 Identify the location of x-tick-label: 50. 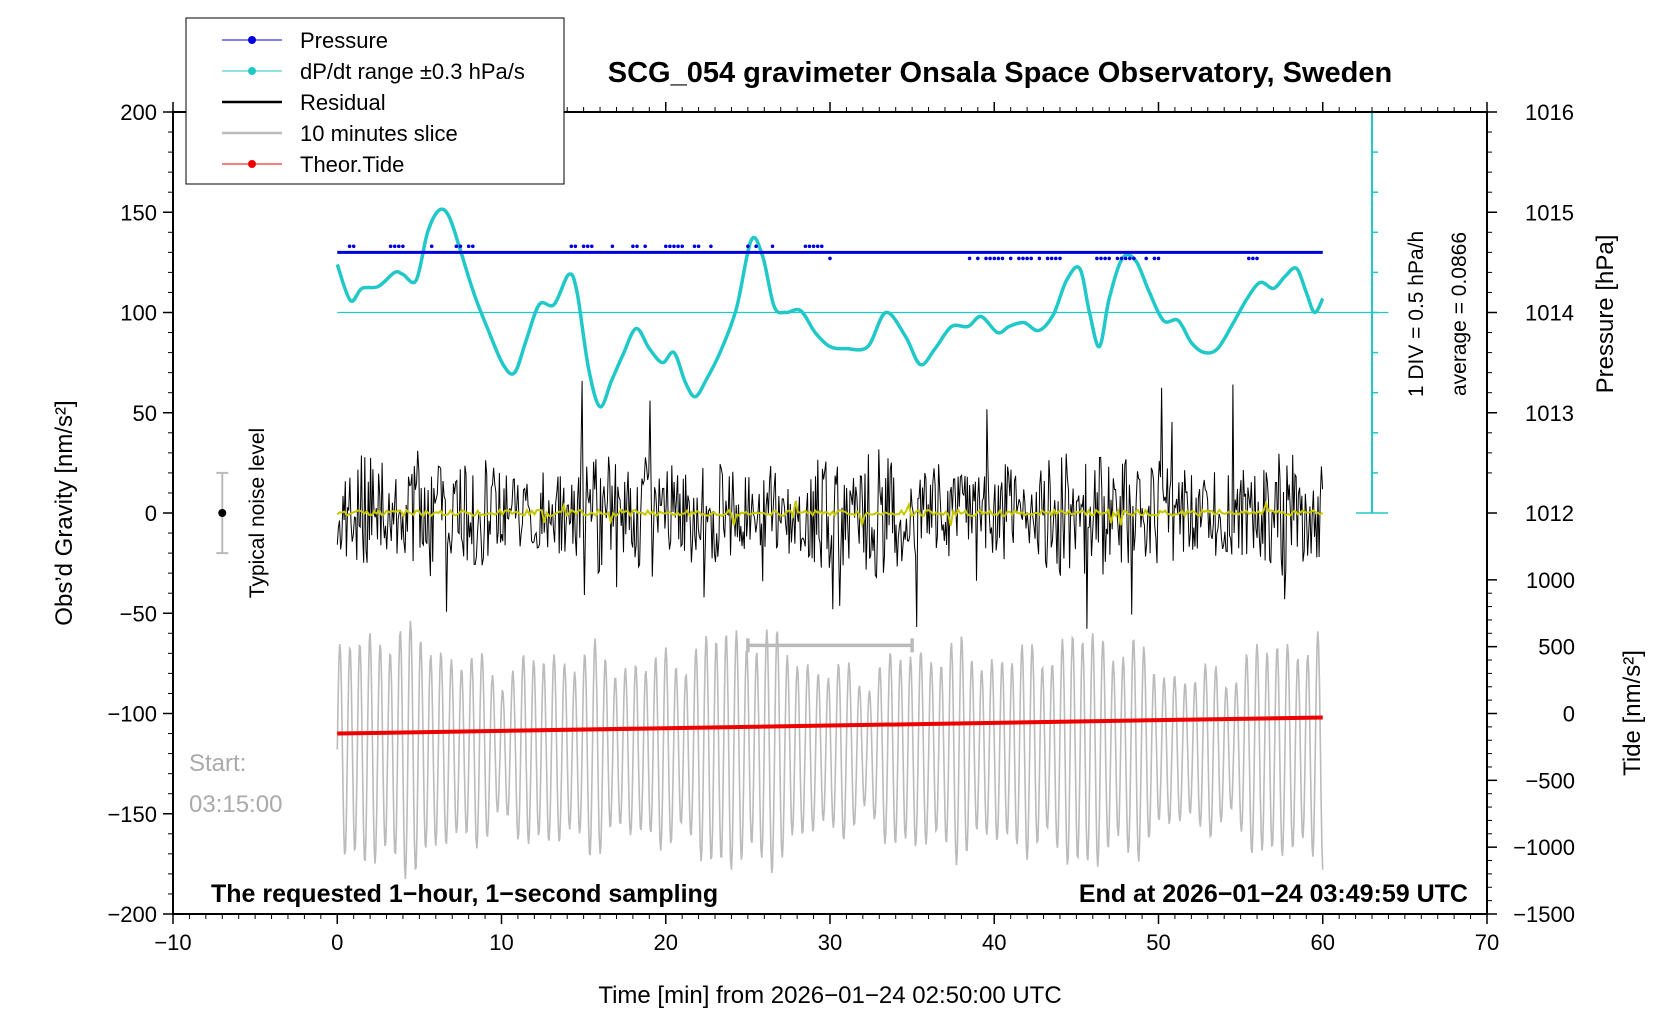
(1158, 942).